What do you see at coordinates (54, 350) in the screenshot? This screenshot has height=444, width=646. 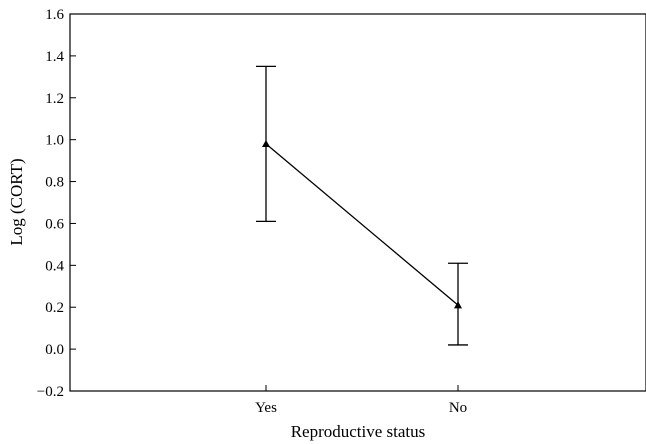 I see `y-tick-label: 0.0` at bounding box center [54, 350].